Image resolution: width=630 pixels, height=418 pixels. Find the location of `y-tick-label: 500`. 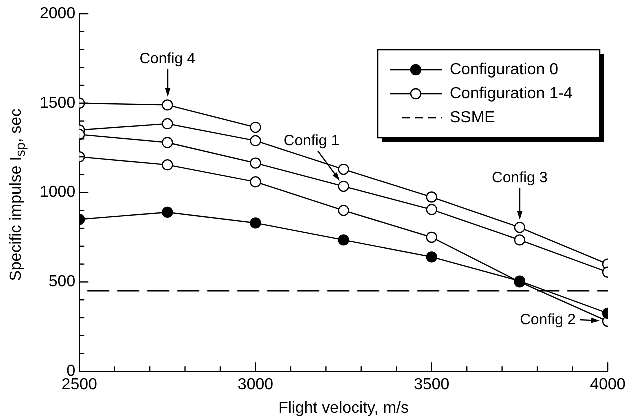

y-tick-label: 500 is located at coordinates (62, 282).